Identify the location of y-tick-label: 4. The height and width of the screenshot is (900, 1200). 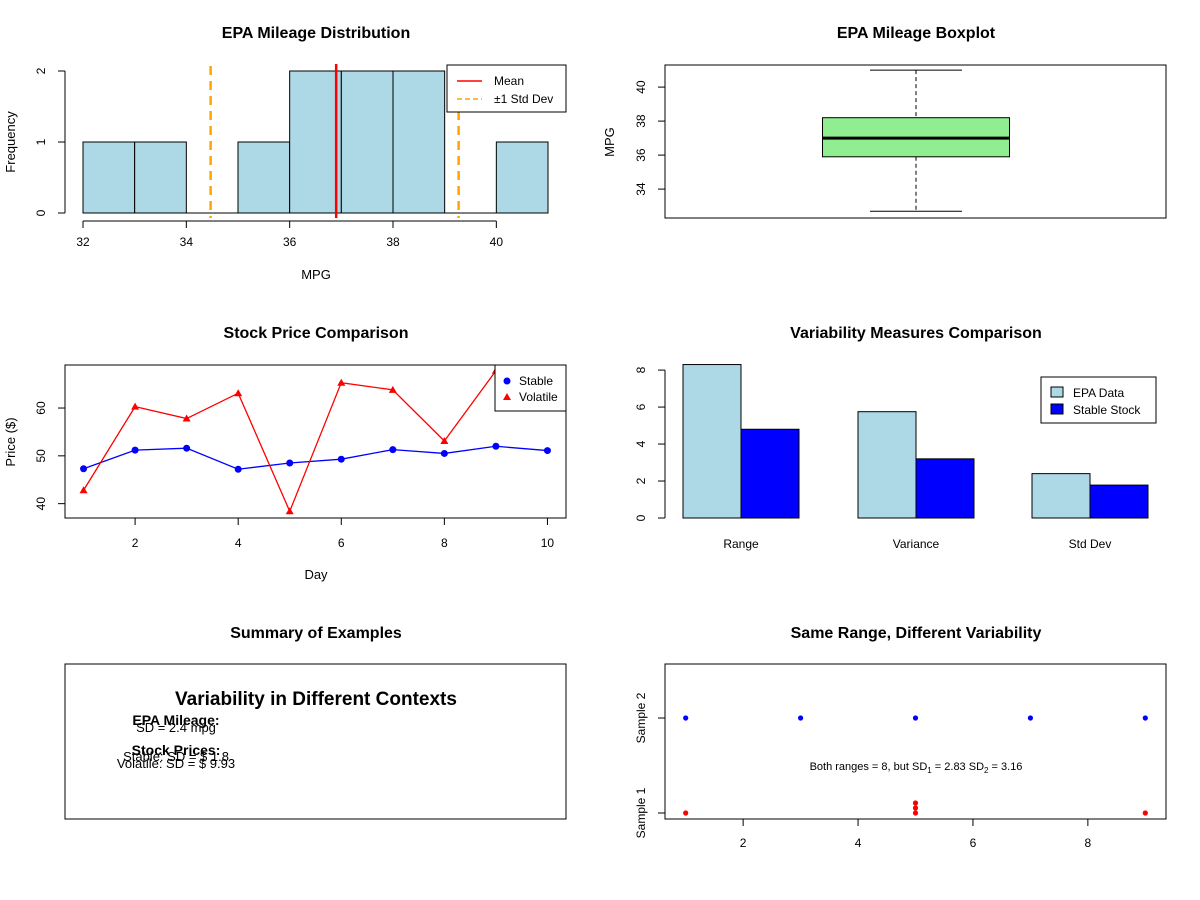
(641, 443).